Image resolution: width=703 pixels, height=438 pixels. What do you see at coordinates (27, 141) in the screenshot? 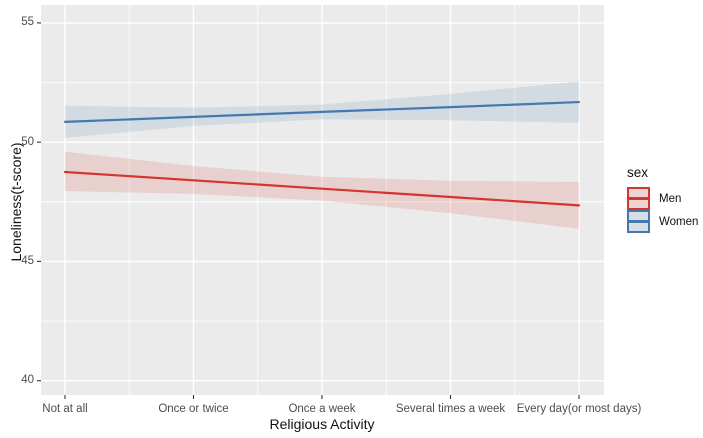
I see `y-tick-label: 50` at bounding box center [27, 141].